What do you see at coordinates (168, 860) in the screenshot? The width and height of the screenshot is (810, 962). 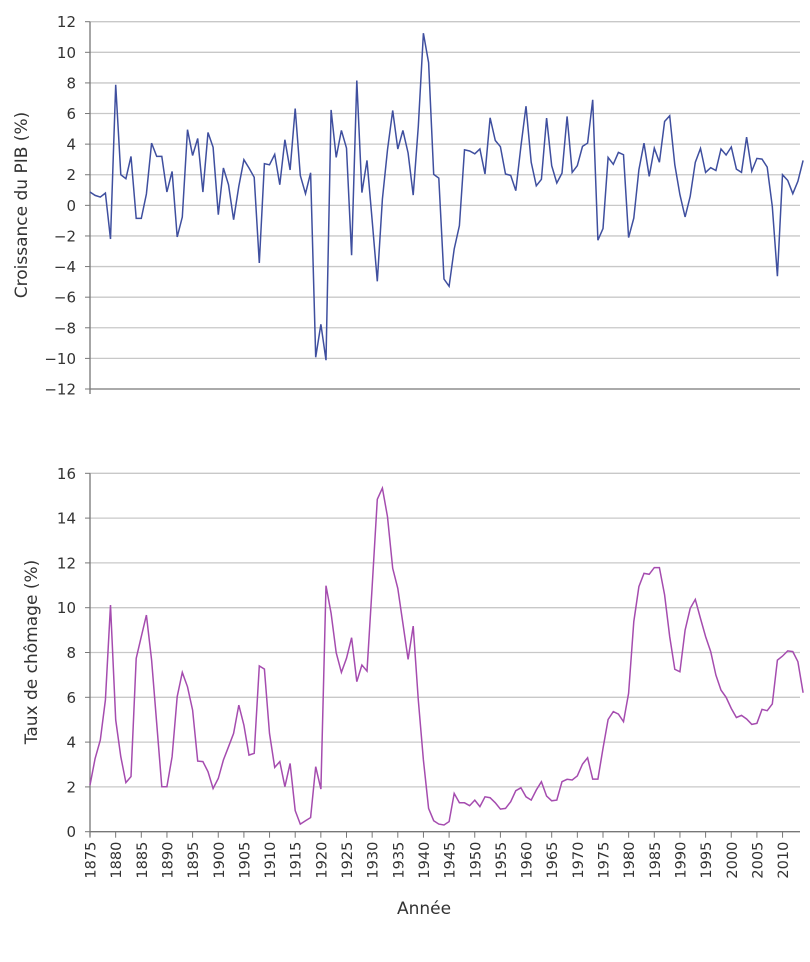 I see `unemployment-x-tick-label: 1890` at bounding box center [168, 860].